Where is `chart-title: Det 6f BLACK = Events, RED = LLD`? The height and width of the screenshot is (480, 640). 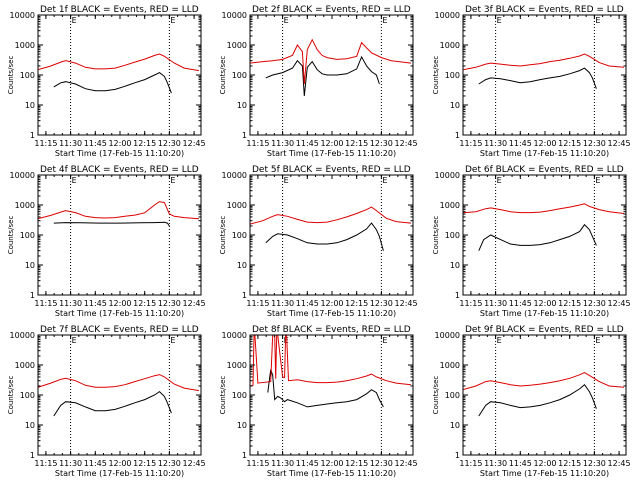
chart-title: Det 6f BLACK = Events, RED = LLD is located at coordinates (544, 170).